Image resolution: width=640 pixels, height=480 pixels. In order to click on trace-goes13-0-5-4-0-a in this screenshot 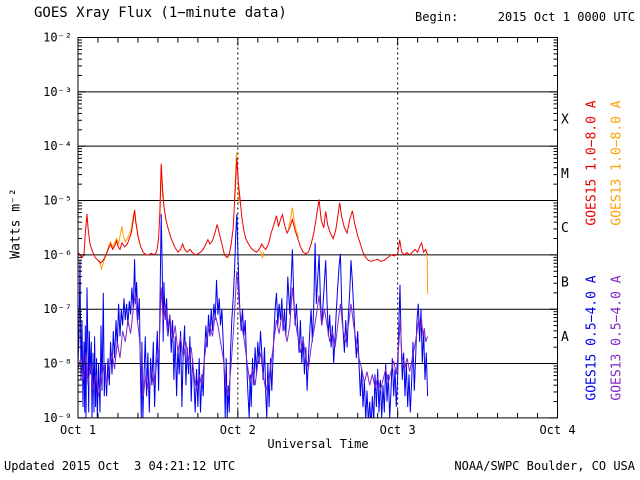, I will do `click(253, 334)`.